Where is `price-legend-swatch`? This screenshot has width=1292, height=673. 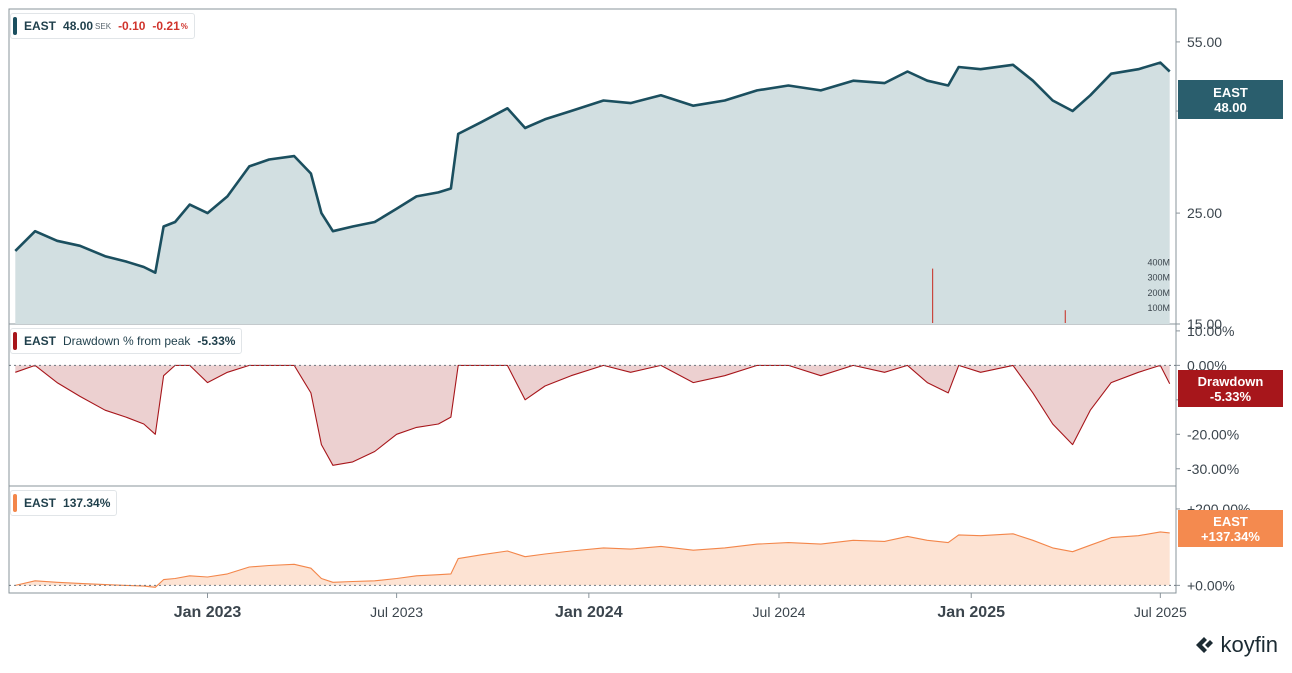 price-legend-swatch is located at coordinates (15, 26).